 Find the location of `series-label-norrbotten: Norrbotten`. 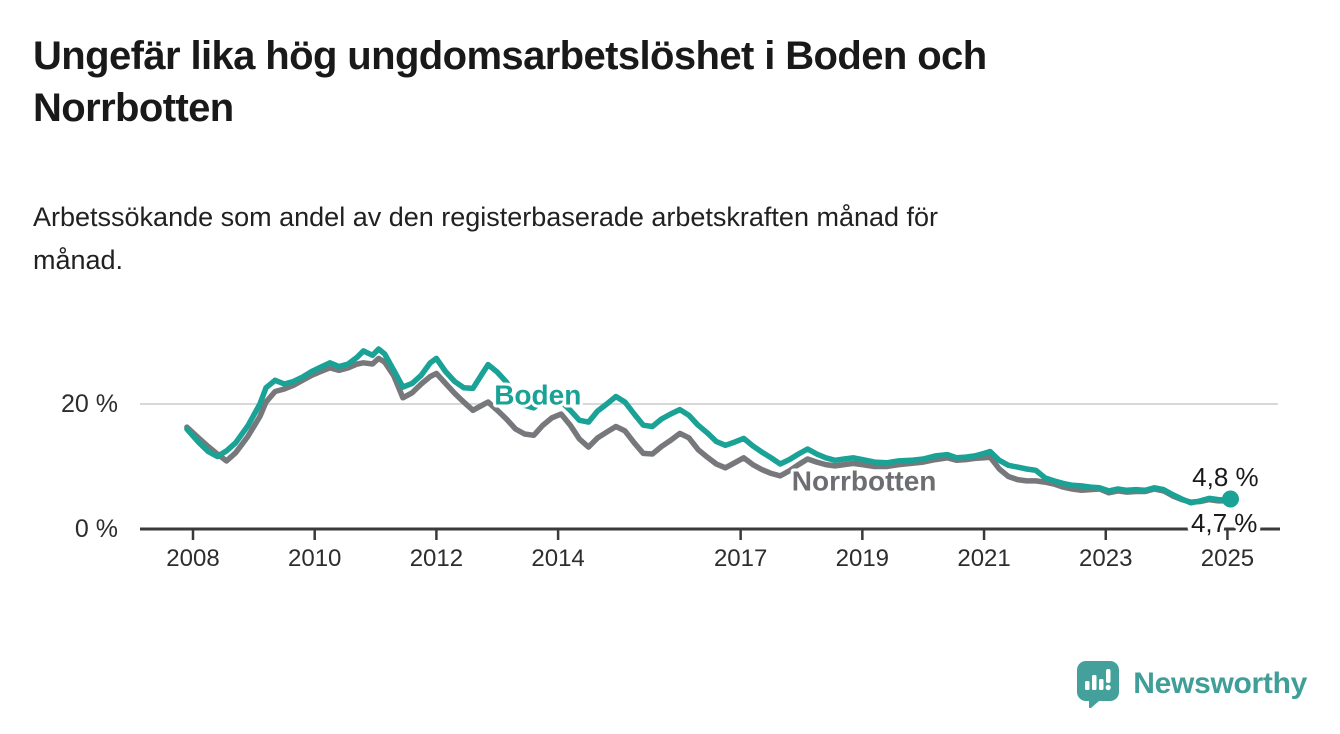

series-label-norrbotten: Norrbotten is located at coordinates (864, 480).